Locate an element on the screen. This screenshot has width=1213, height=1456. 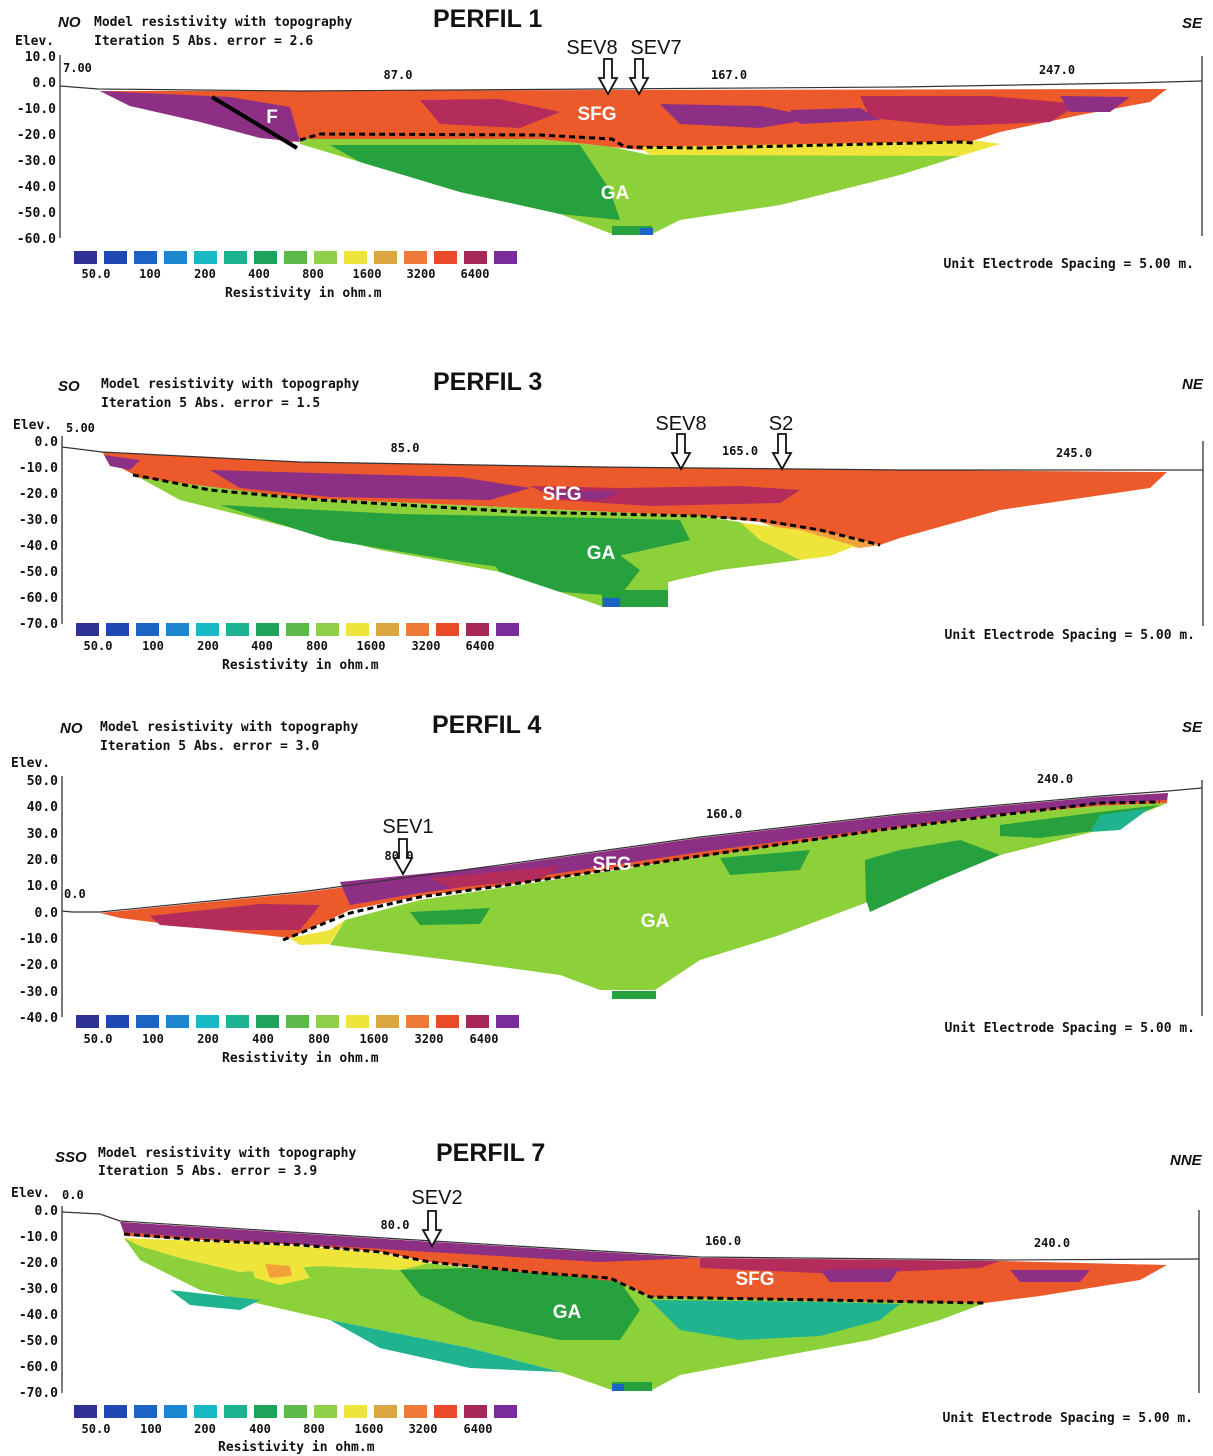
y-tick-label: 0.0 is located at coordinates (45, 83).